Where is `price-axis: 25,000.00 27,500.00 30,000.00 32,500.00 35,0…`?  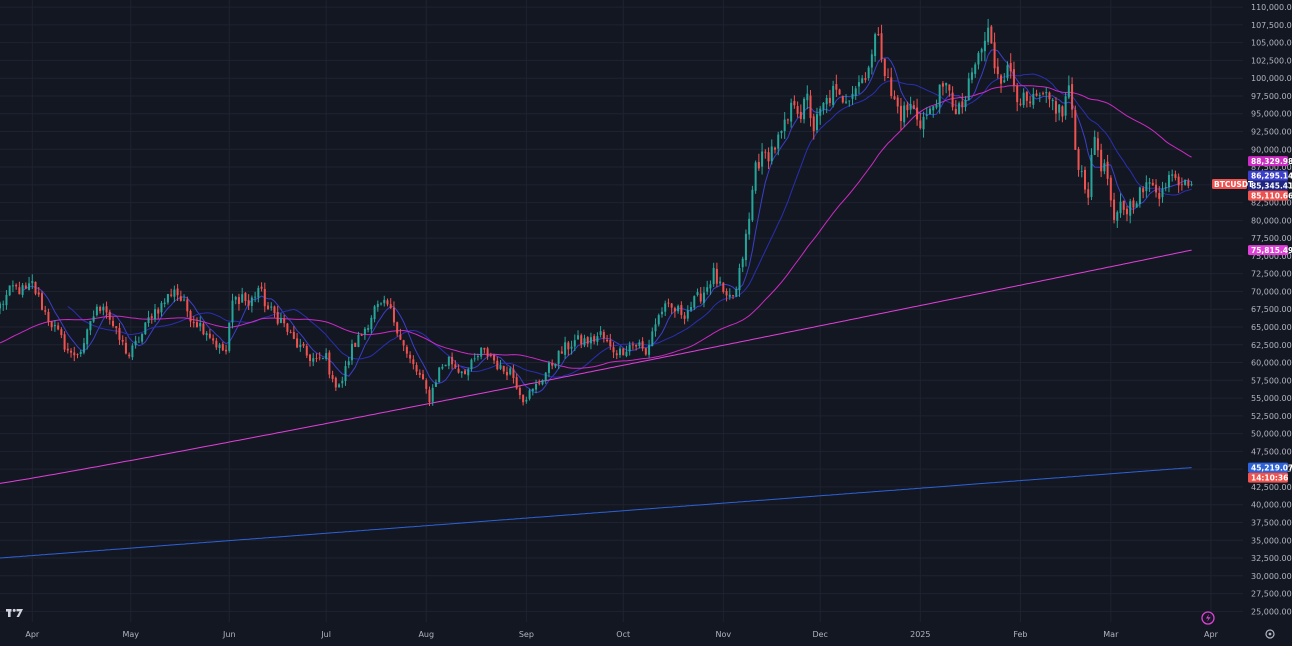
price-axis: 25,000.00 27,500.00 30,000.00 32,500.00 35,0… is located at coordinates (1271, 309).